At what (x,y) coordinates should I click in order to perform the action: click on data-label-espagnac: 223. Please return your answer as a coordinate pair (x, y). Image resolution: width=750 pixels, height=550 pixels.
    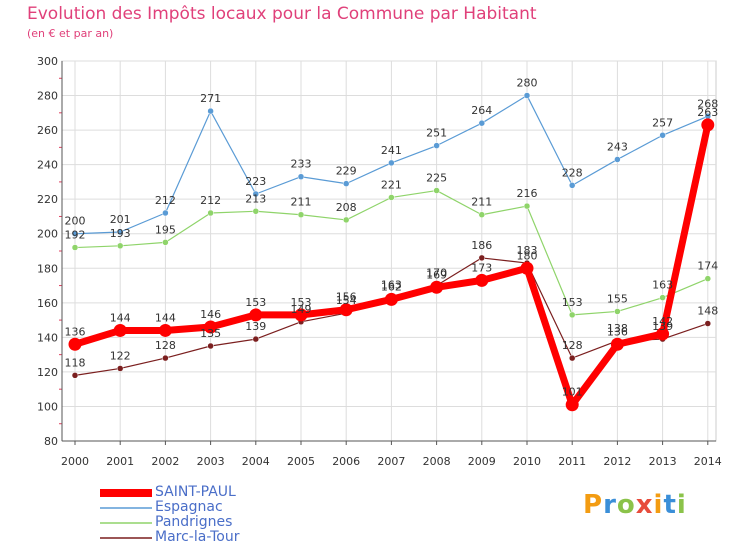
    Looking at the image, I should click on (255, 181).